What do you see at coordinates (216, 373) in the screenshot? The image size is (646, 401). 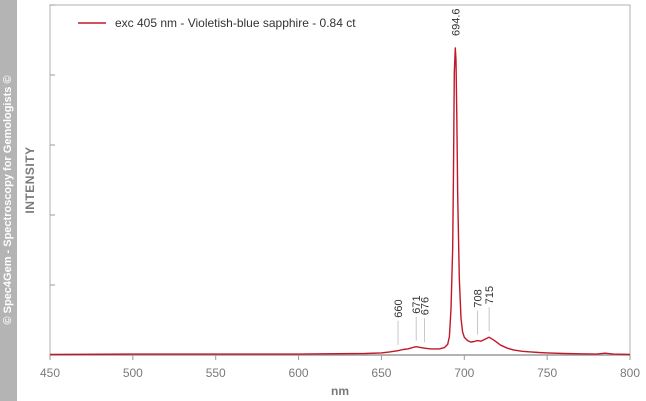 I see `x-tick-label: 550` at bounding box center [216, 373].